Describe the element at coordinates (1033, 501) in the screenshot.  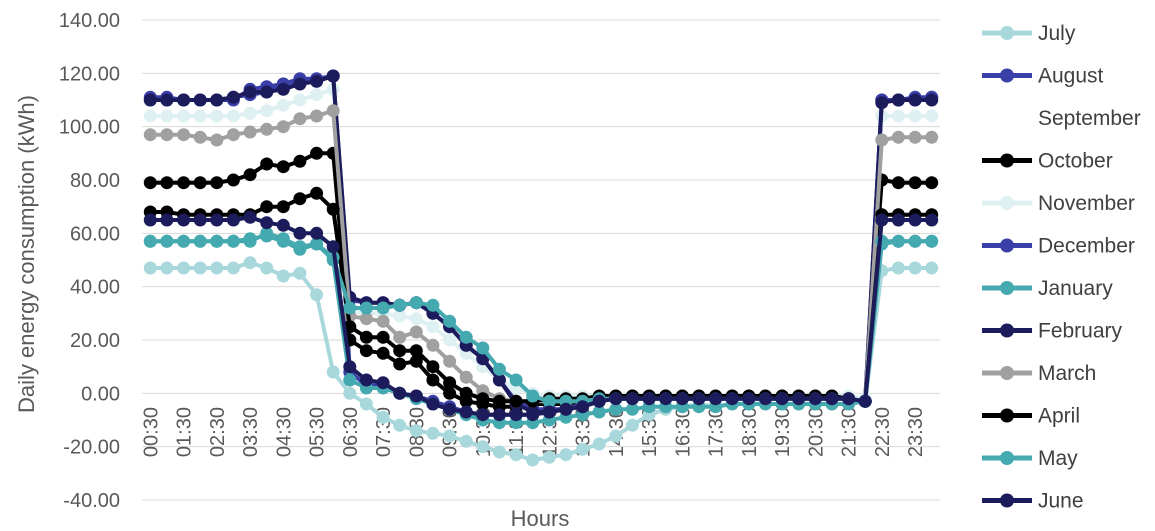
I see `legend-item: June` at that location.